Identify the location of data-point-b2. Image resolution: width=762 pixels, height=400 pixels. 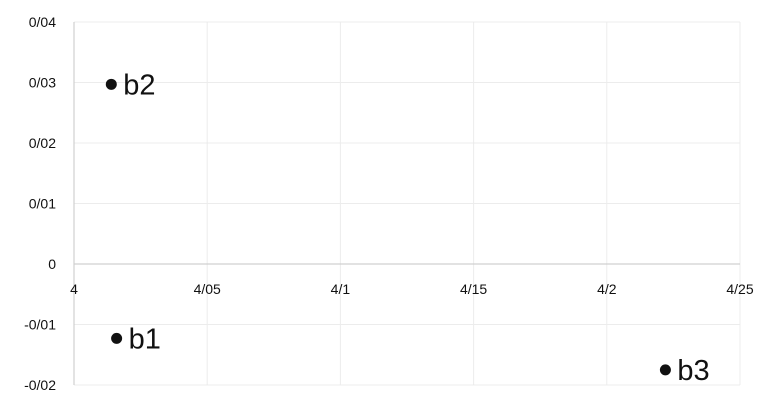
(111, 84).